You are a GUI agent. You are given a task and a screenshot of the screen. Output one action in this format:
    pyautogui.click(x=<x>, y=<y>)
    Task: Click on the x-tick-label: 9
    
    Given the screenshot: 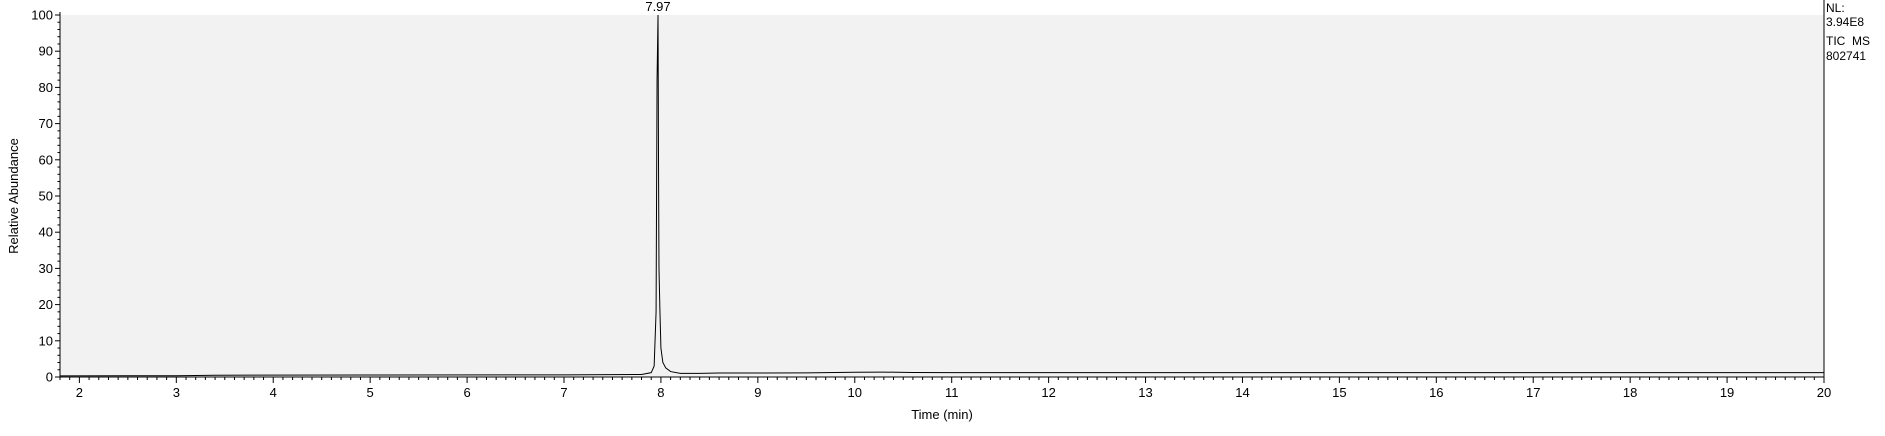 What is the action you would take?
    pyautogui.click(x=757, y=392)
    